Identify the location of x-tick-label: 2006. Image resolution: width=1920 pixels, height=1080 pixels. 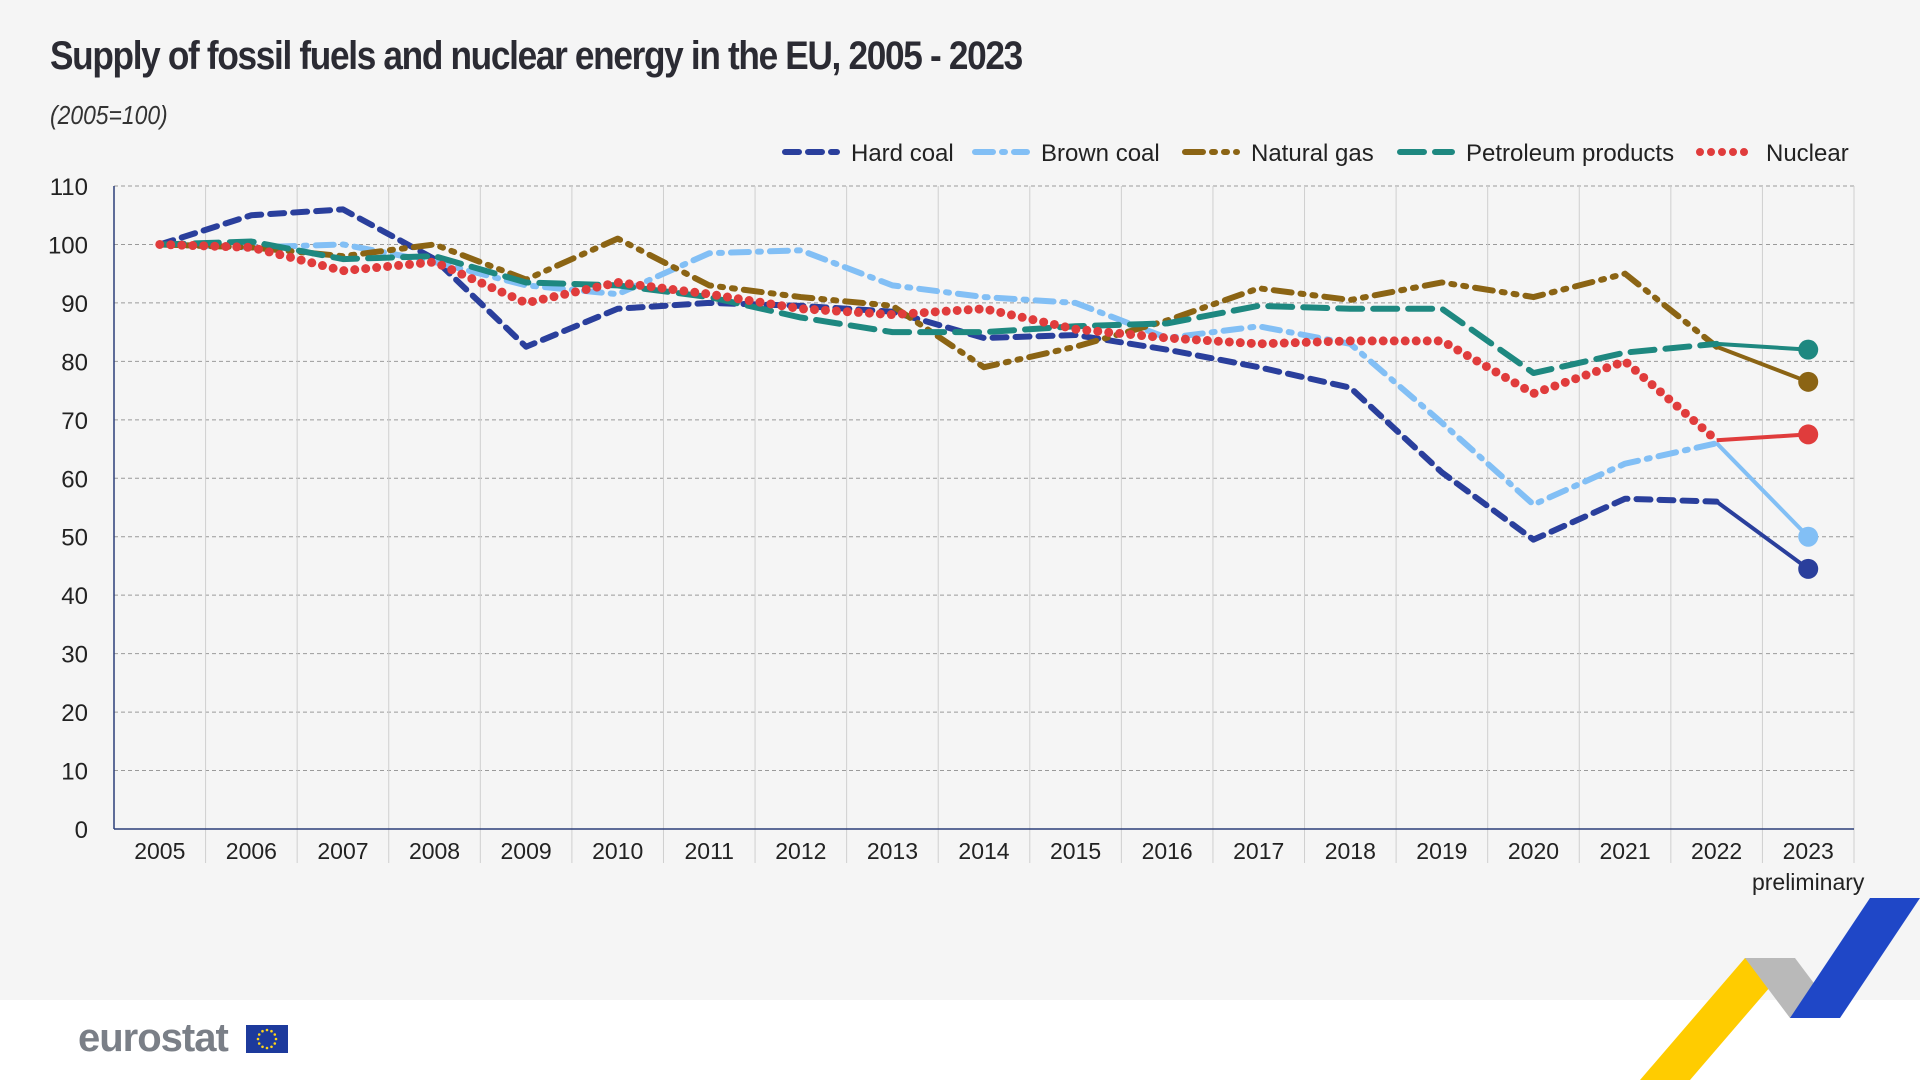
(251, 851).